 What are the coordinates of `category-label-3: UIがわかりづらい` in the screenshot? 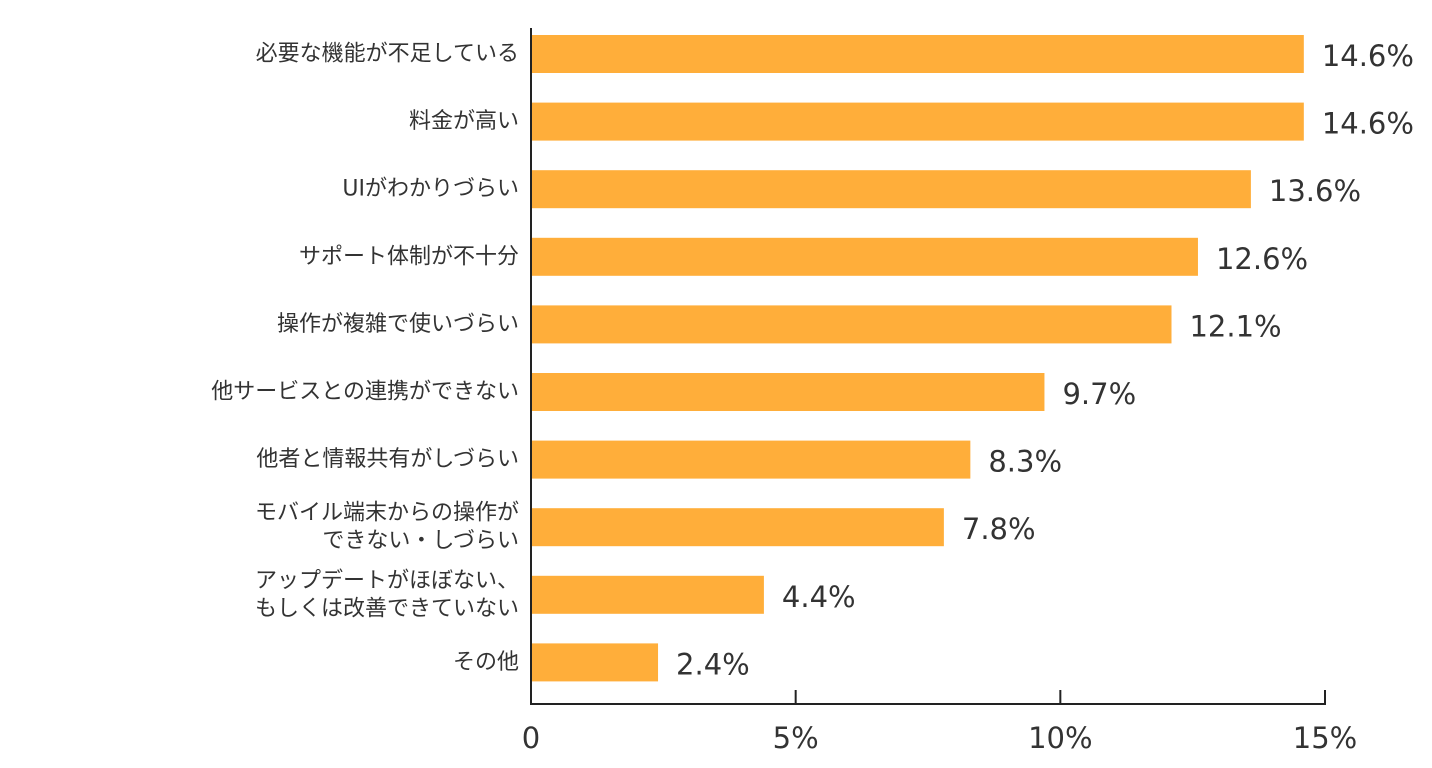 It's located at (430, 189).